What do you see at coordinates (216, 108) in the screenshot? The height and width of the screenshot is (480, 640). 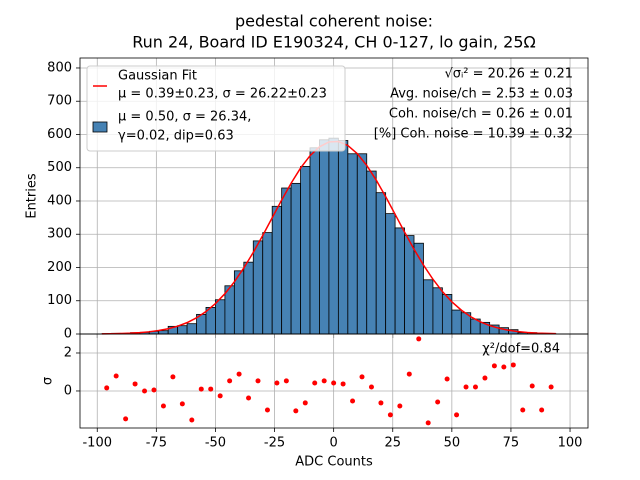 I see `legend-box` at bounding box center [216, 108].